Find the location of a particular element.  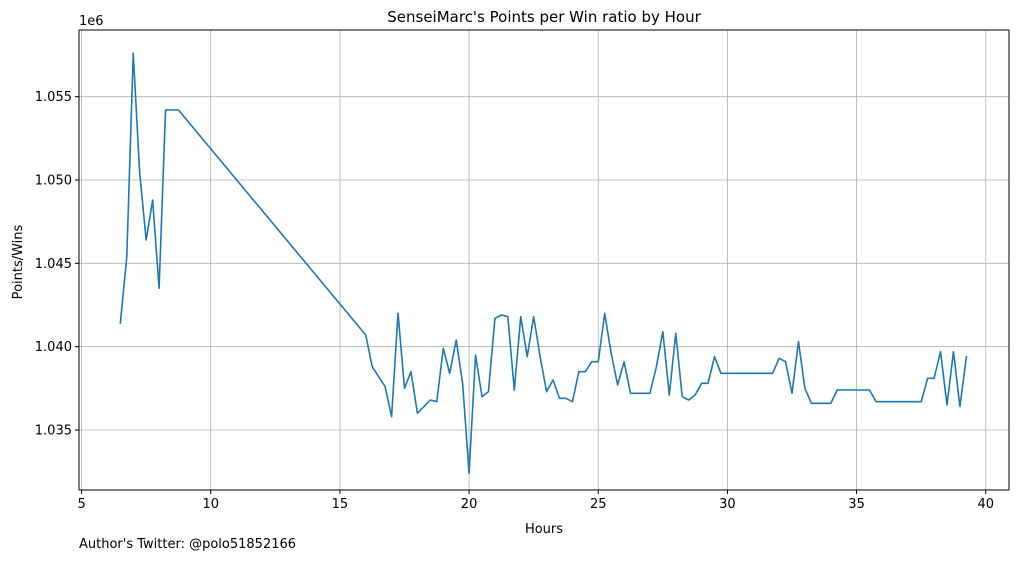

x-tick-label: 25 is located at coordinates (598, 504).